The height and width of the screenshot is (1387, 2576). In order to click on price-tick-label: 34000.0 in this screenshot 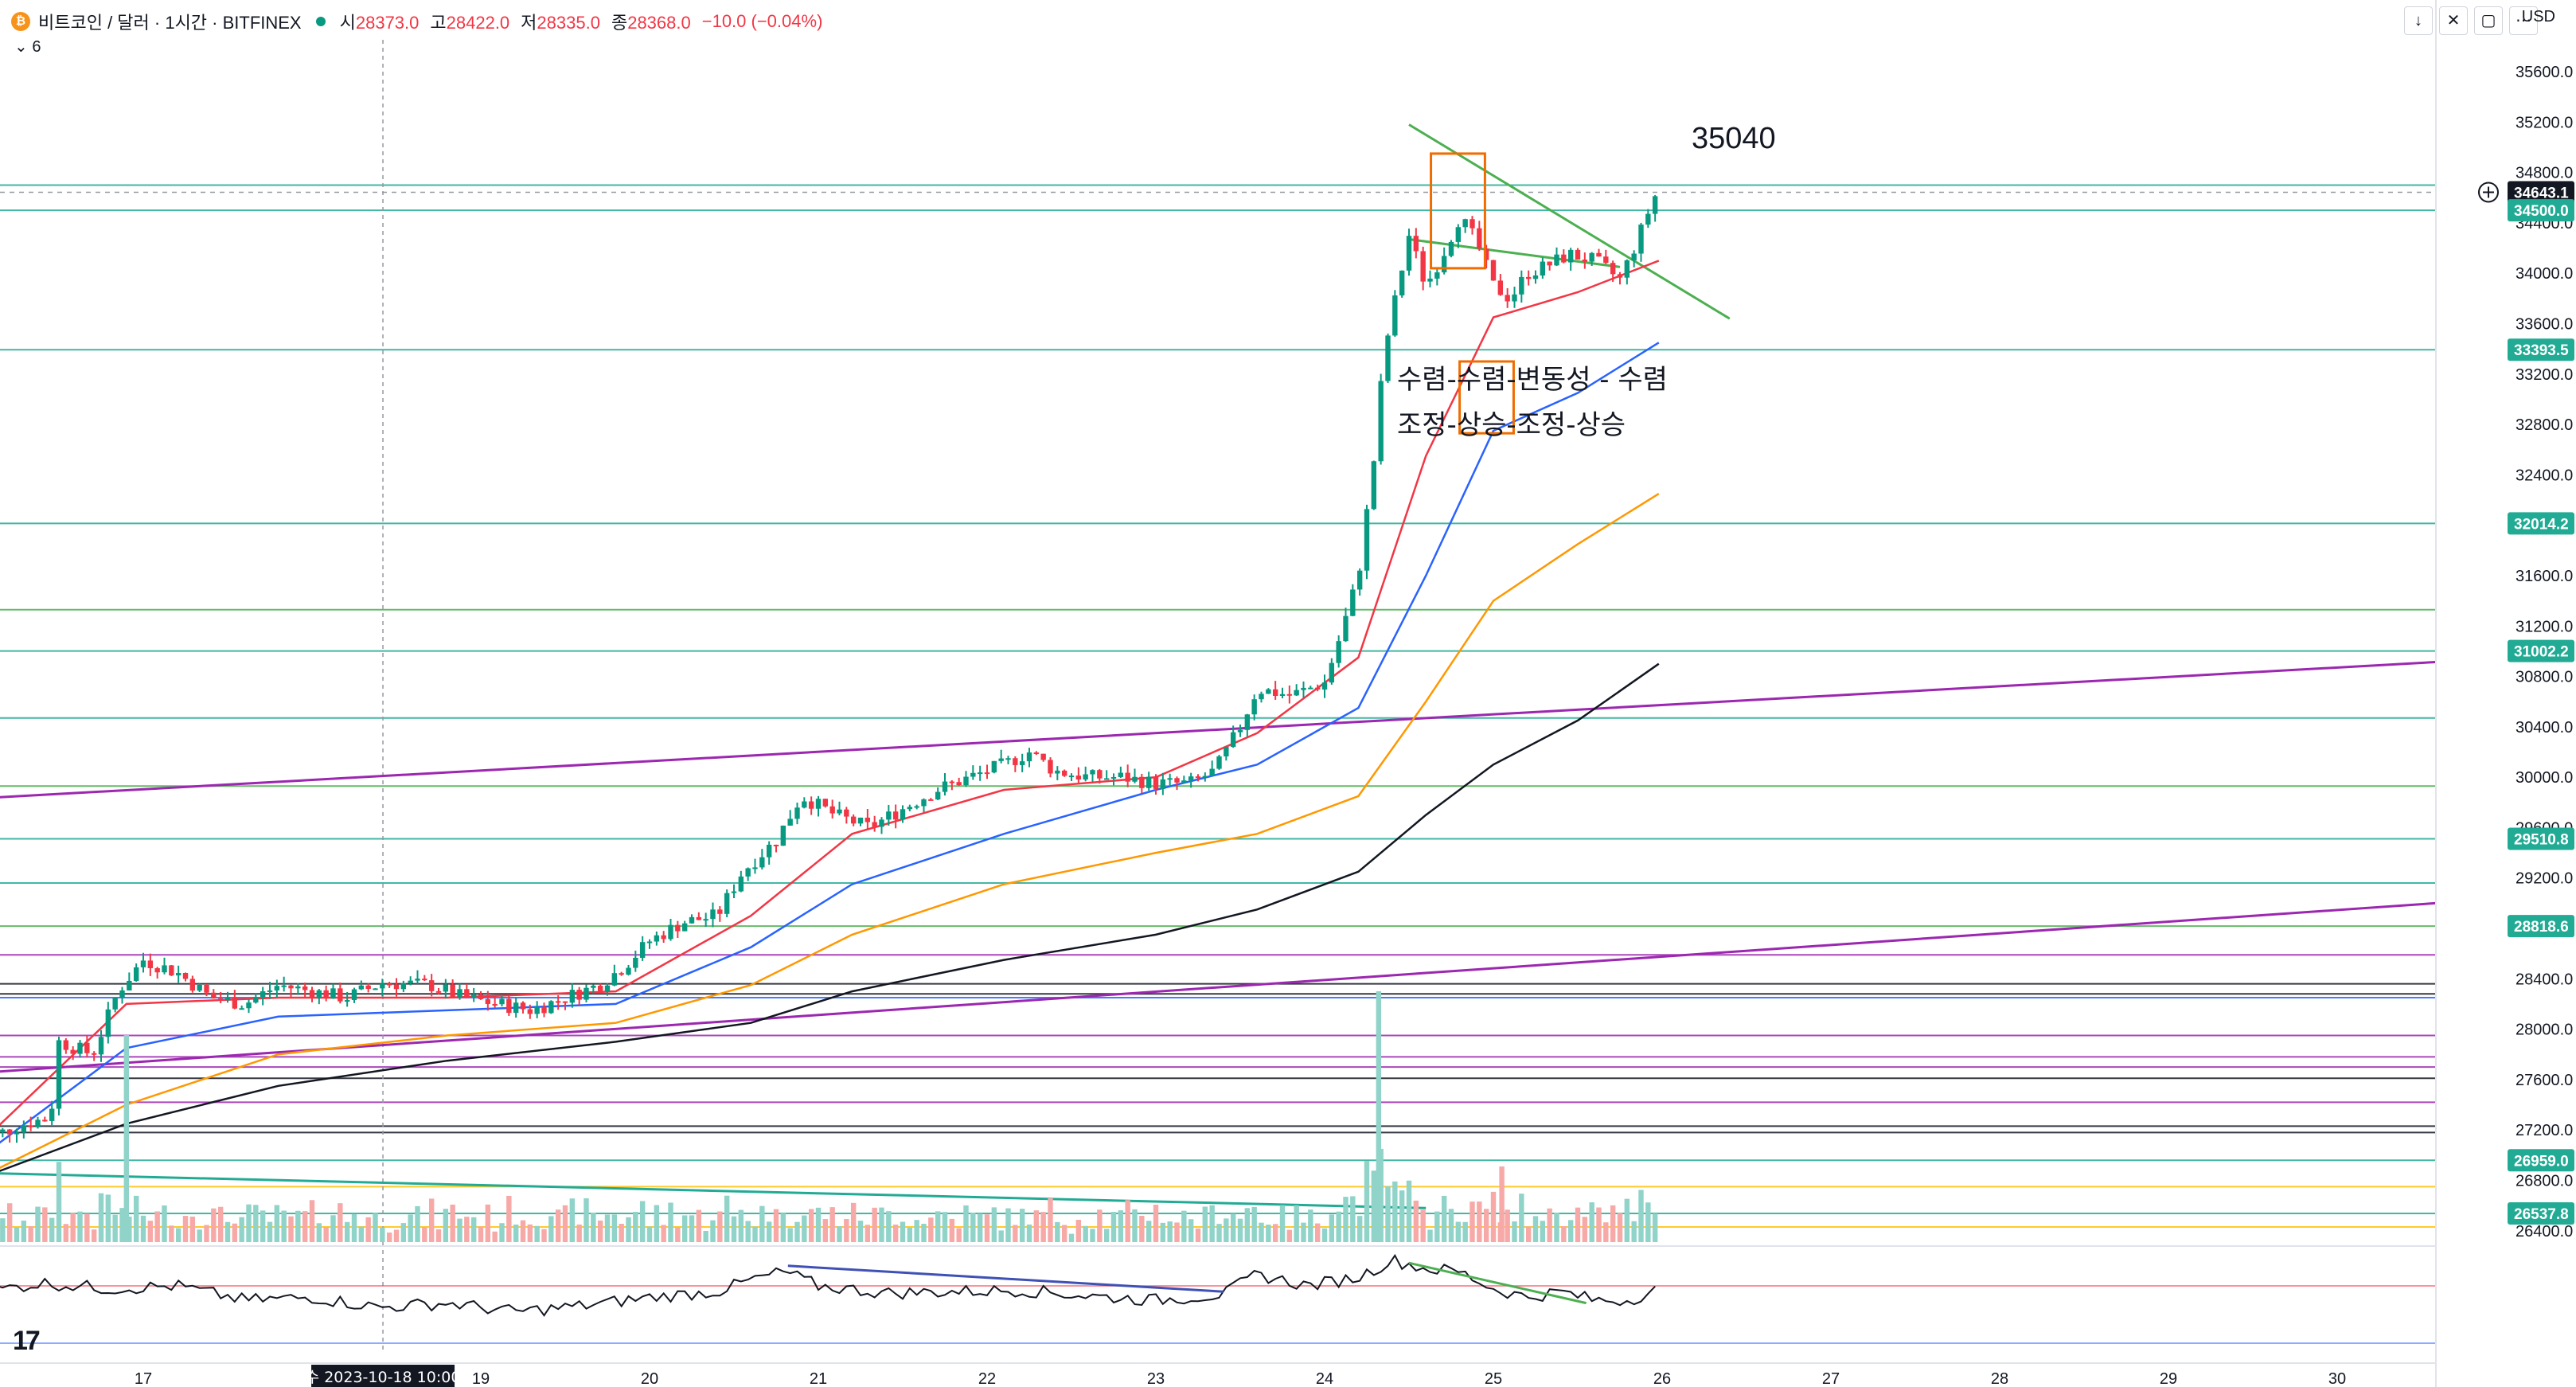, I will do `click(2544, 274)`.